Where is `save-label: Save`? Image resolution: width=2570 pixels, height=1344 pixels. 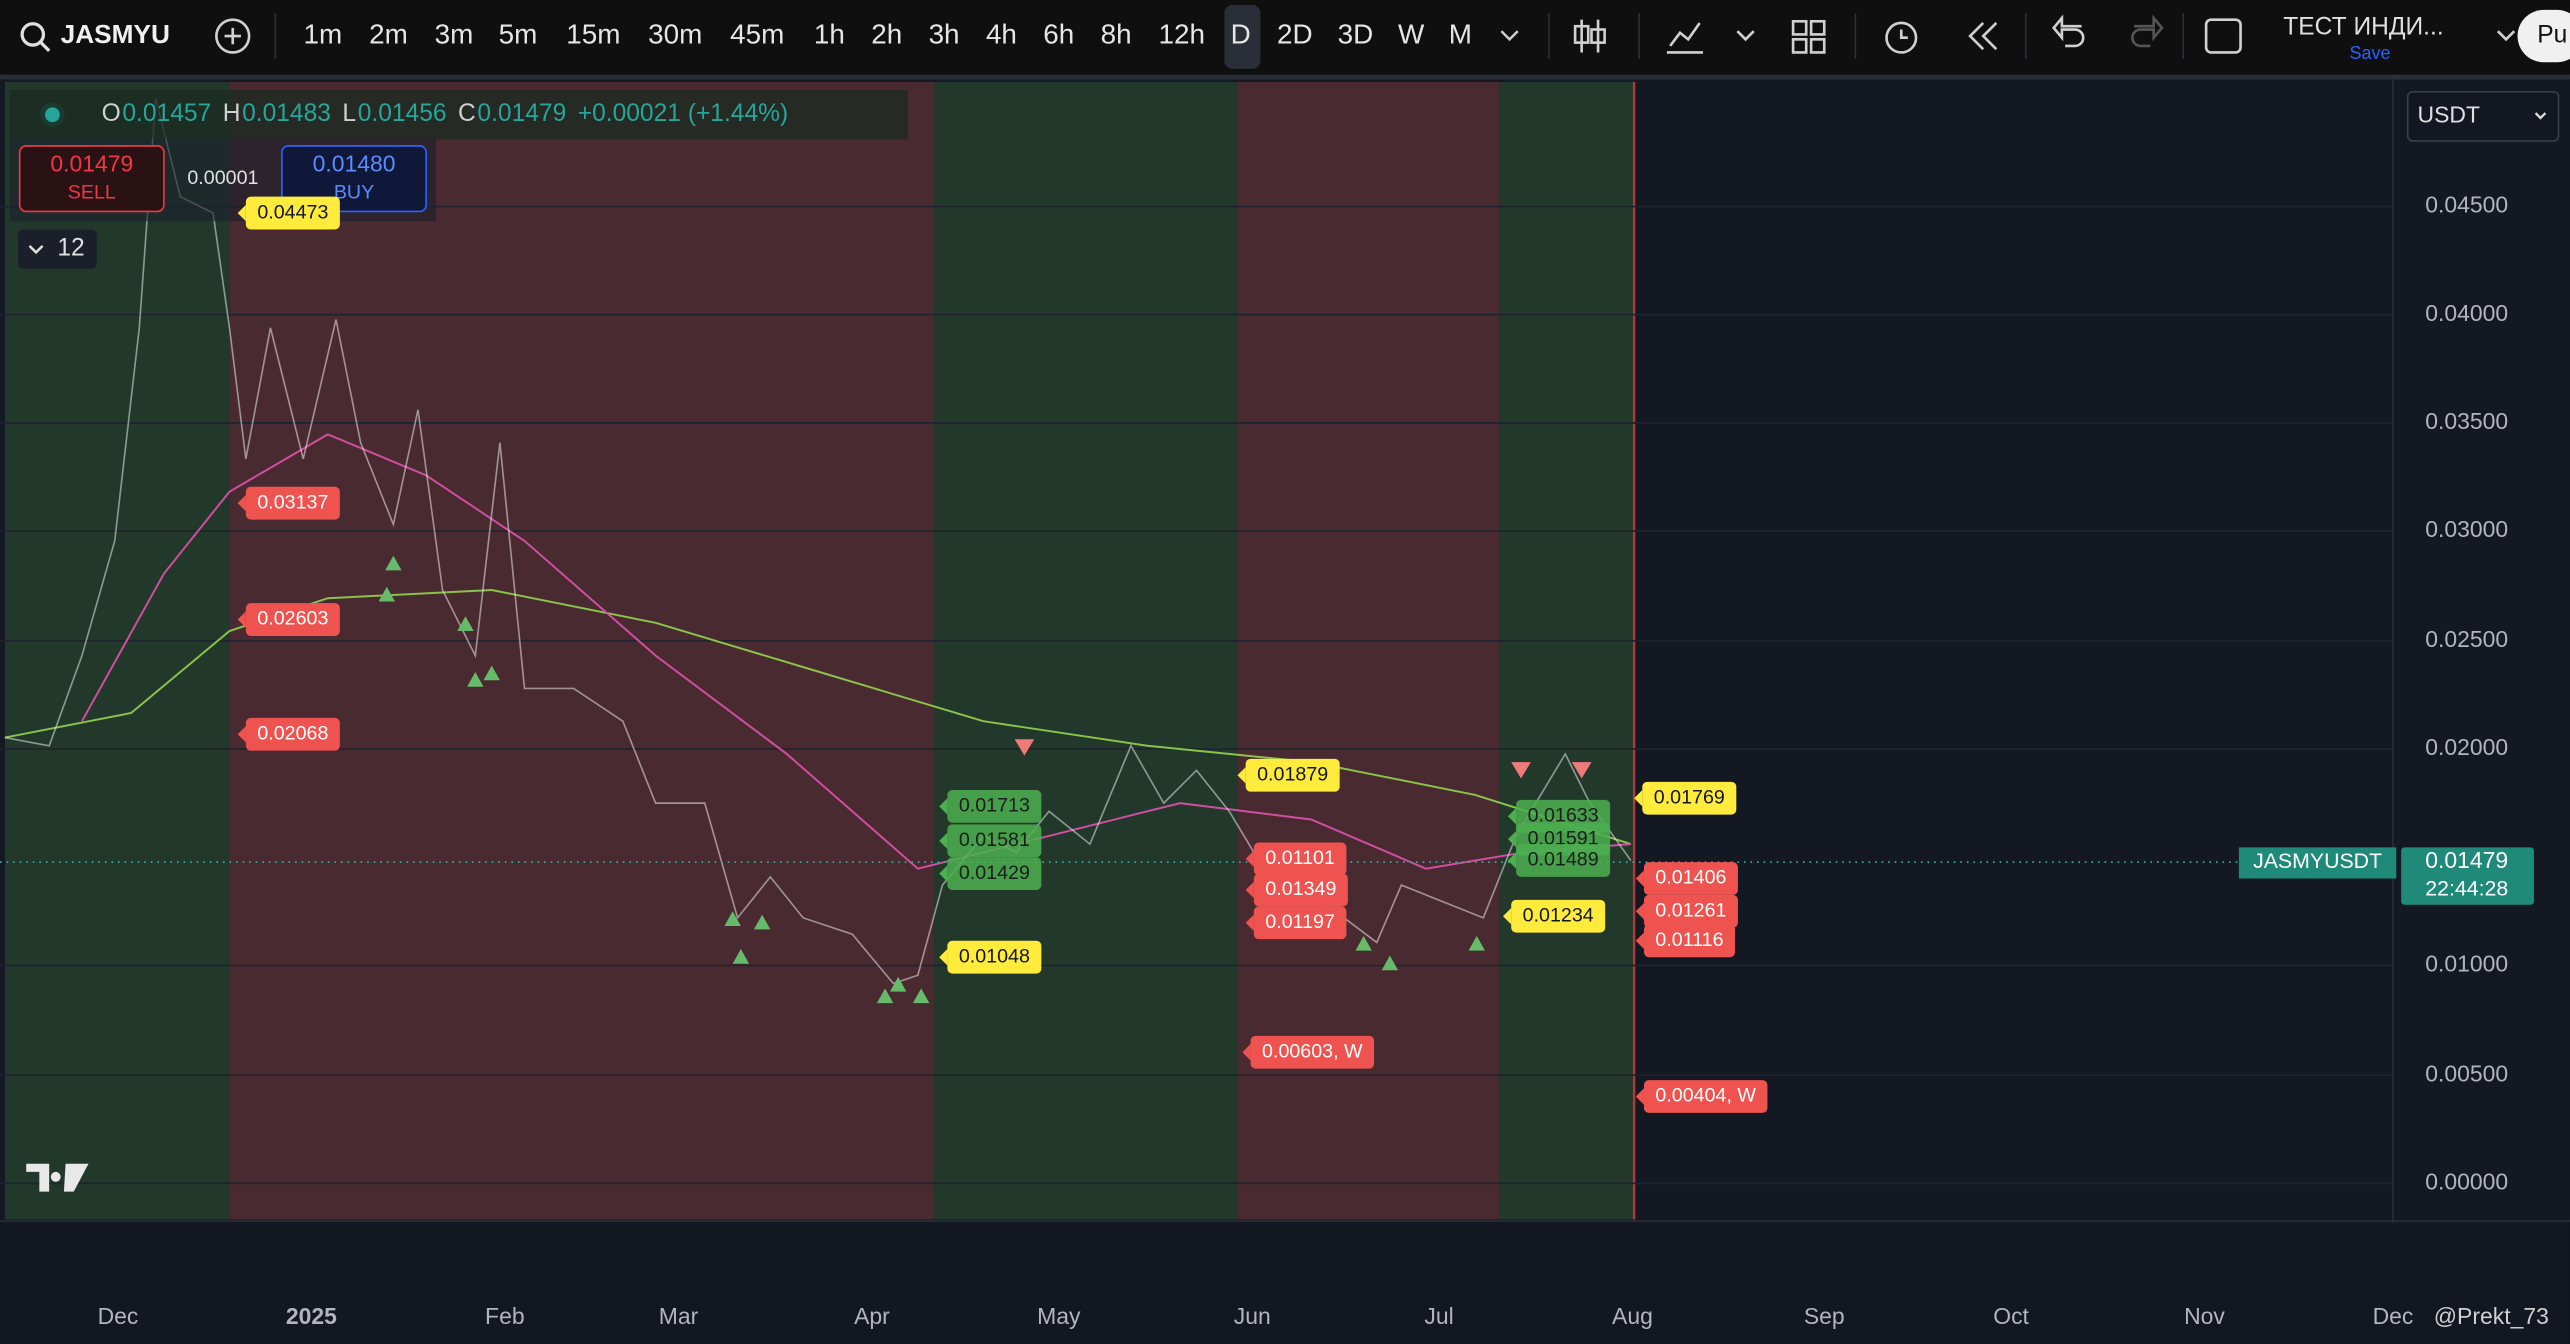 save-label: Save is located at coordinates (2369, 53).